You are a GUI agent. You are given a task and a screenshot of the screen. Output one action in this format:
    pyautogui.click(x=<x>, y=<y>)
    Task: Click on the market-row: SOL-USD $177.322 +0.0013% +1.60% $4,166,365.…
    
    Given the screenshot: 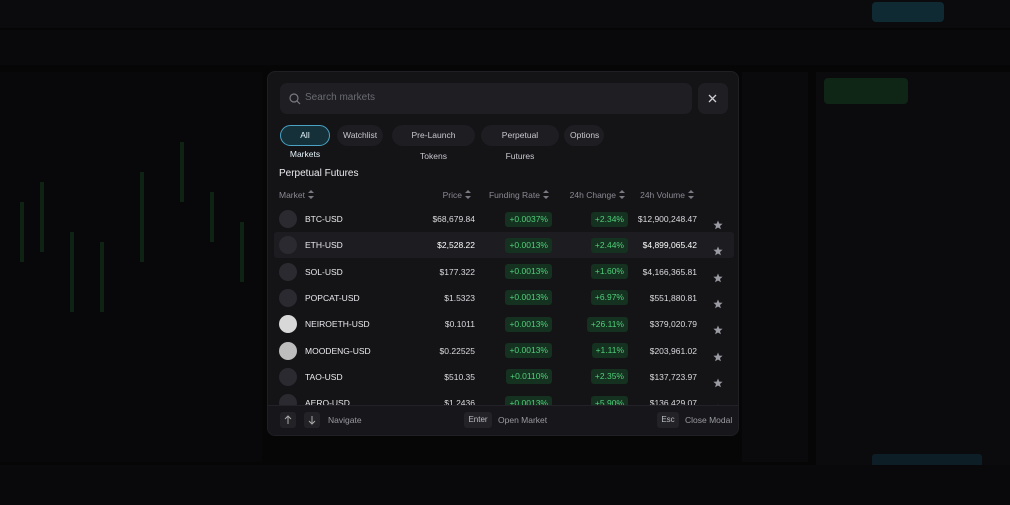 What is the action you would take?
    pyautogui.click(x=504, y=272)
    